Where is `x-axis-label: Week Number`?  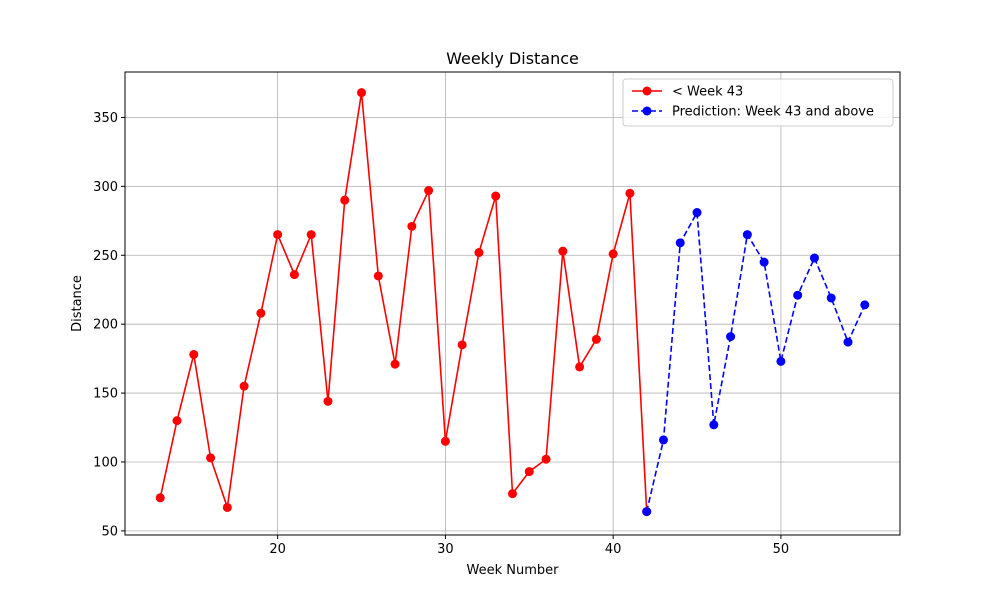 x-axis-label: Week Number is located at coordinates (513, 570).